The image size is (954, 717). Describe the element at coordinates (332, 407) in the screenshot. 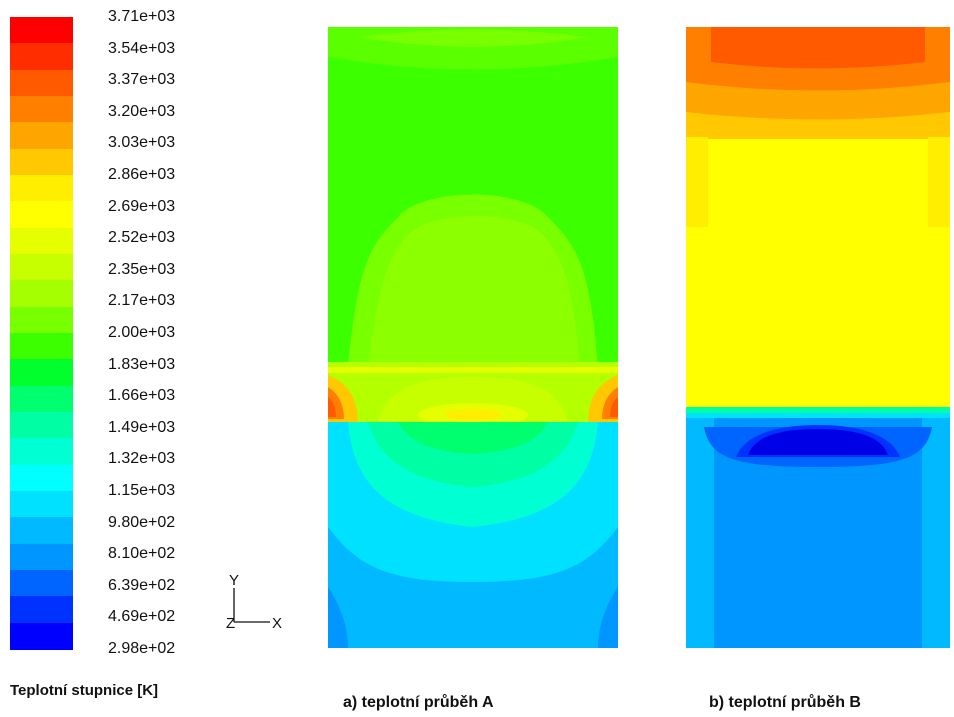

I see `hotspot-left-core` at that location.